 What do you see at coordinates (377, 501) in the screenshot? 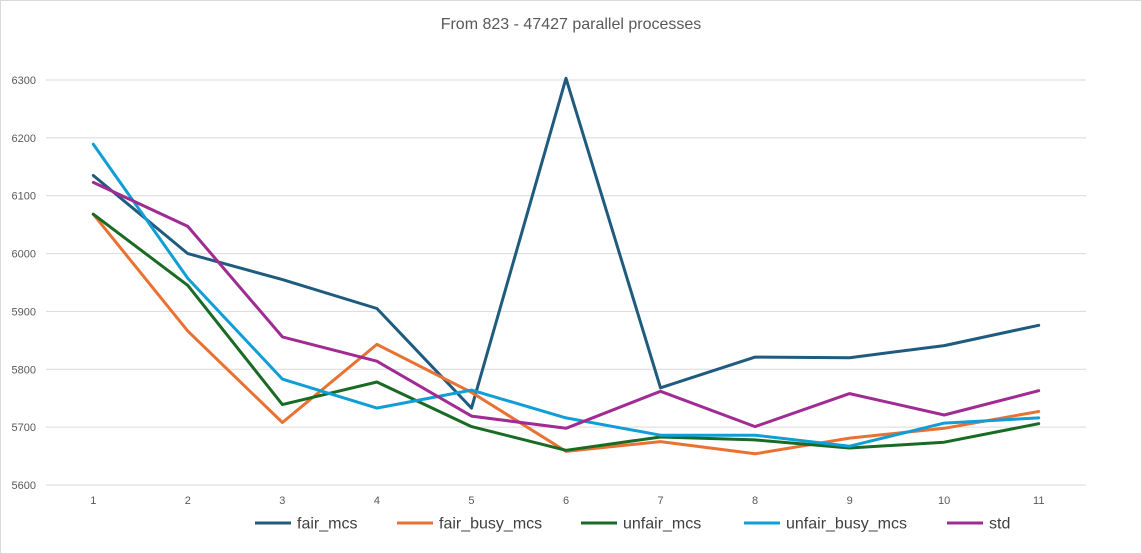
I see `x-tick-label: 4` at bounding box center [377, 501].